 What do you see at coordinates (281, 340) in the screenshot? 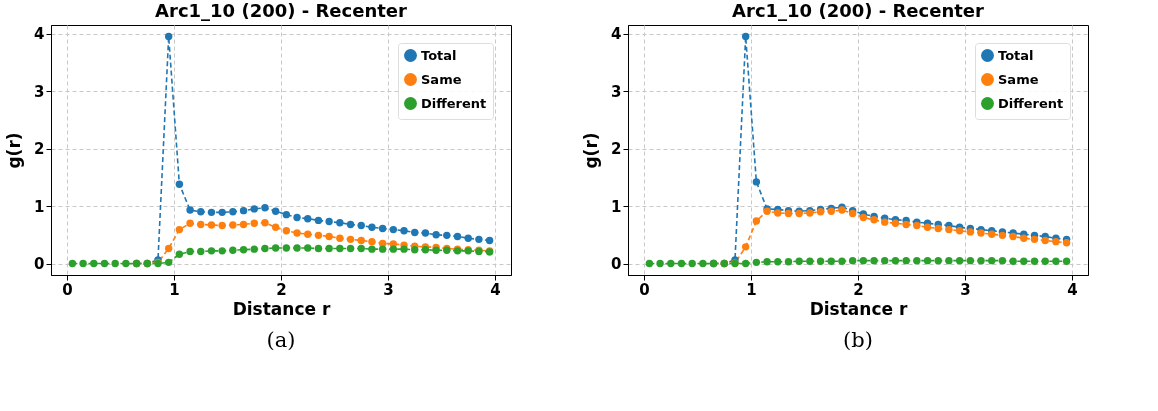
I see `text: (a)` at bounding box center [281, 340].